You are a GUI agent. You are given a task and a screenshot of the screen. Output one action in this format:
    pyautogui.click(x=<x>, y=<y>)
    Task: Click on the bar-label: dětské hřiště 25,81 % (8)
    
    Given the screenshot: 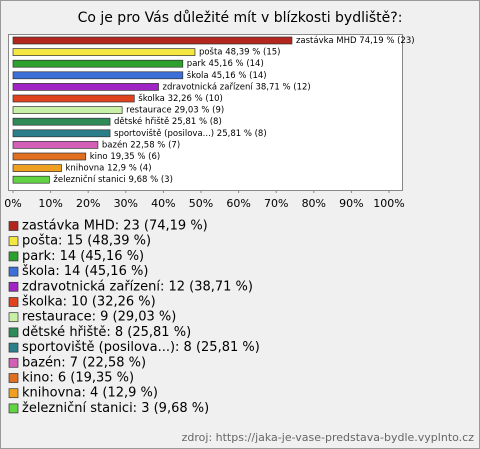 What is the action you would take?
    pyautogui.click(x=168, y=121)
    